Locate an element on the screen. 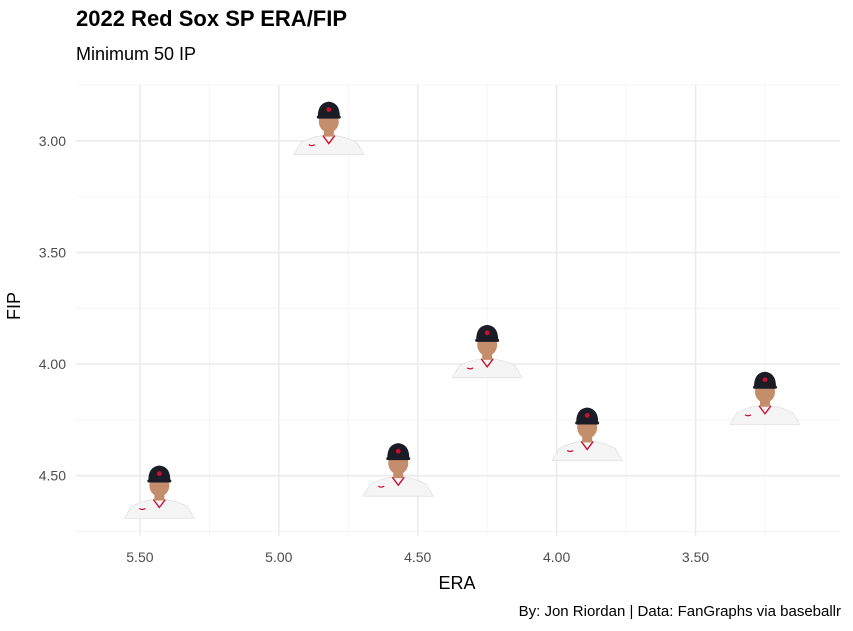  chart-title: 2022 Red Sox SP ERA/FIP is located at coordinates (212, 18).